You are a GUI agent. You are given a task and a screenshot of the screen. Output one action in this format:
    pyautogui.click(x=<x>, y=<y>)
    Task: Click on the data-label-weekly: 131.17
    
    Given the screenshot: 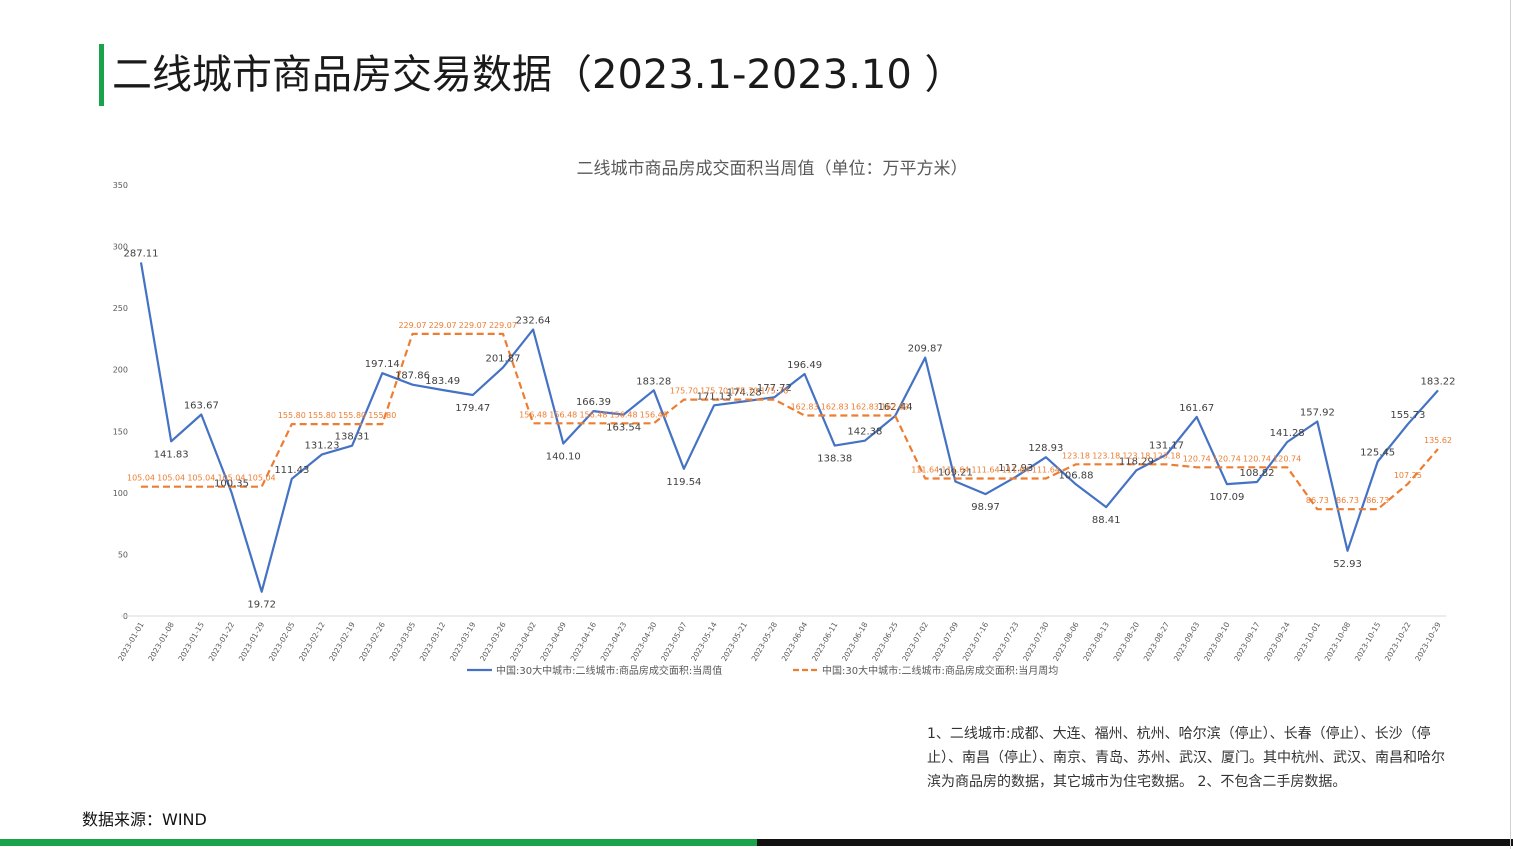 What is the action you would take?
    pyautogui.click(x=1166, y=445)
    